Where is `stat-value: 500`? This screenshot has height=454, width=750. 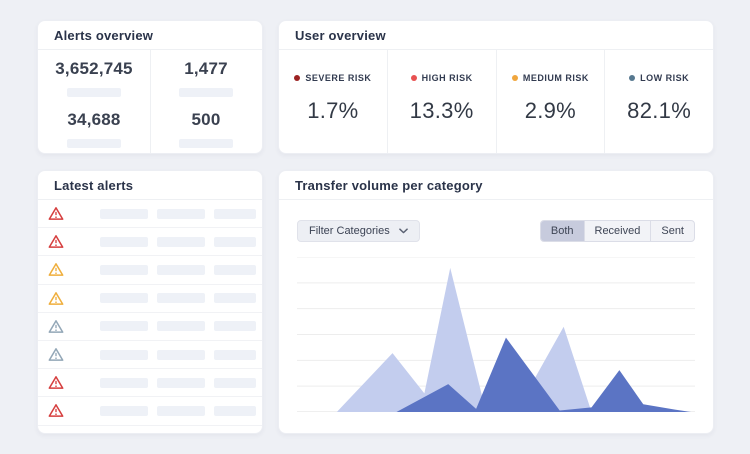
stat-value: 500 is located at coordinates (206, 120).